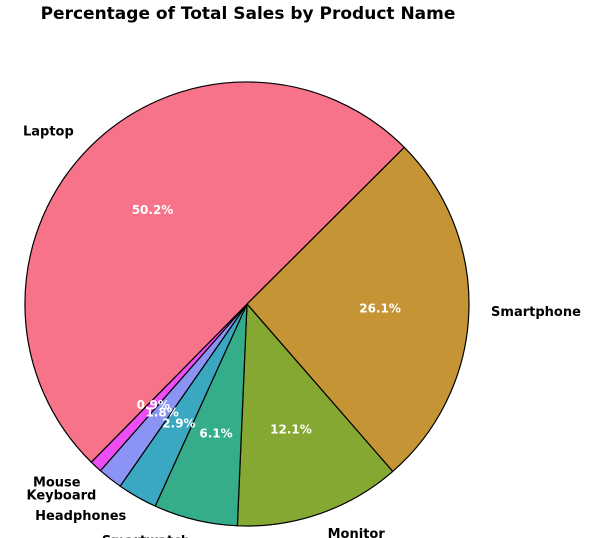  I want to click on pie-pct-label-mouse: 0.9%, so click(153, 405).